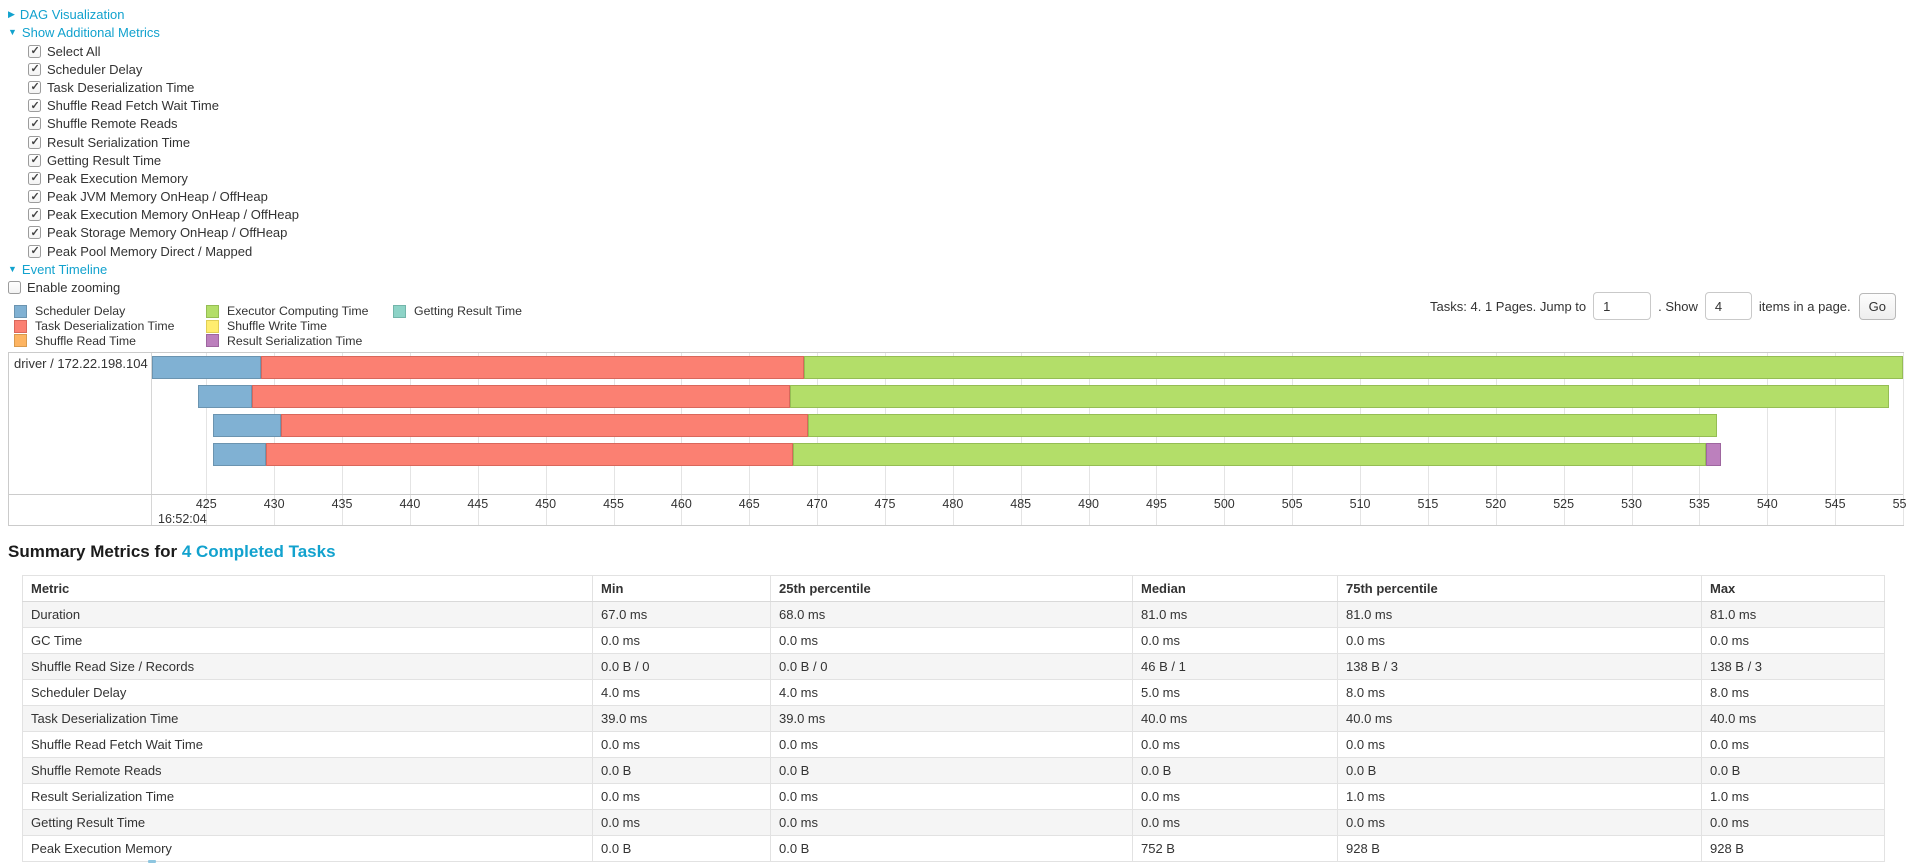 This screenshot has height=865, width=1907. What do you see at coordinates (1714, 454) in the screenshot?
I see `task-3-result-serialization-time-bar` at bounding box center [1714, 454].